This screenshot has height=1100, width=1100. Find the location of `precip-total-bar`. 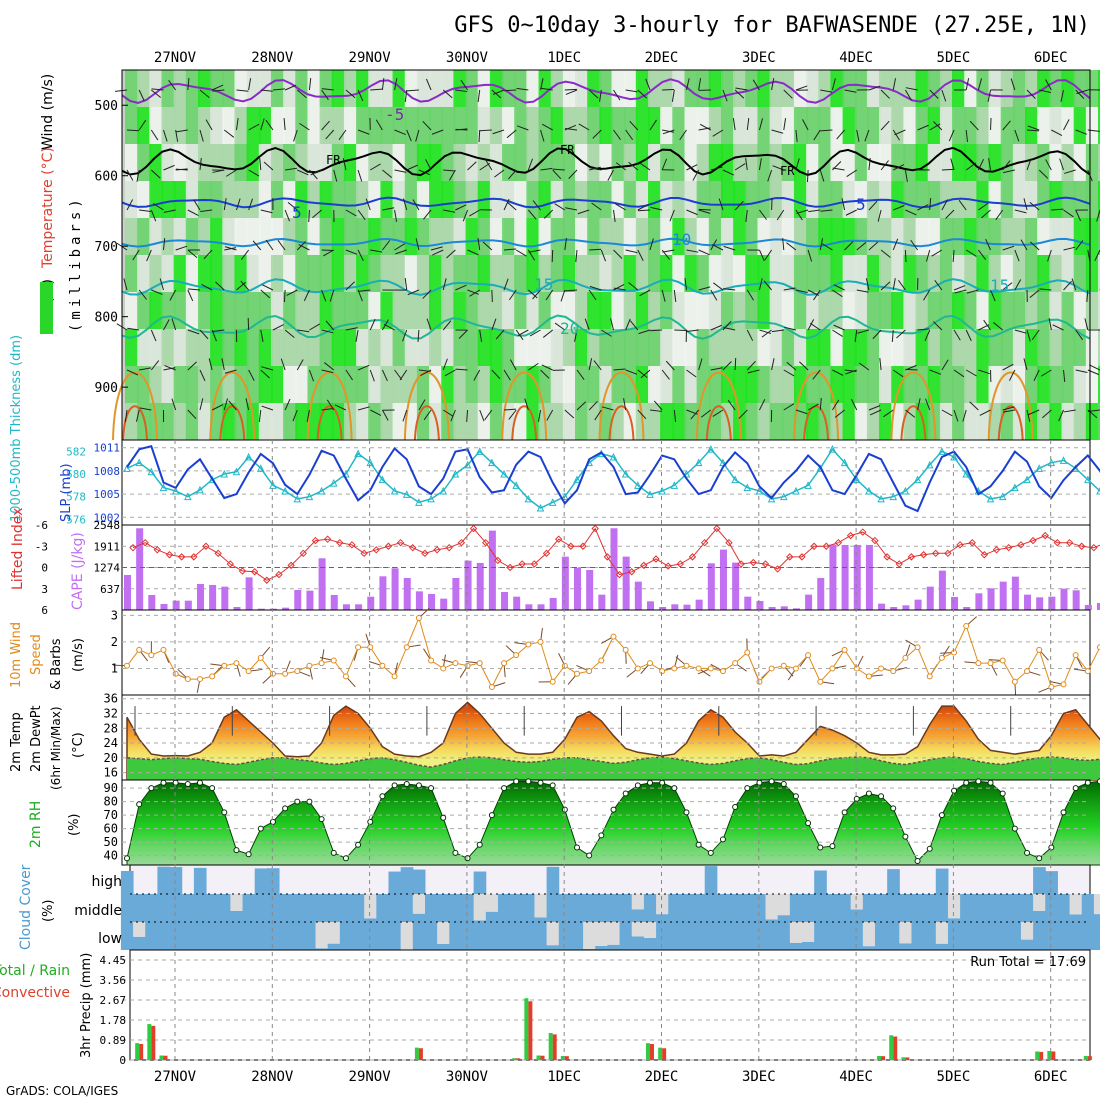

precip-total-bar is located at coordinates (647, 1051).